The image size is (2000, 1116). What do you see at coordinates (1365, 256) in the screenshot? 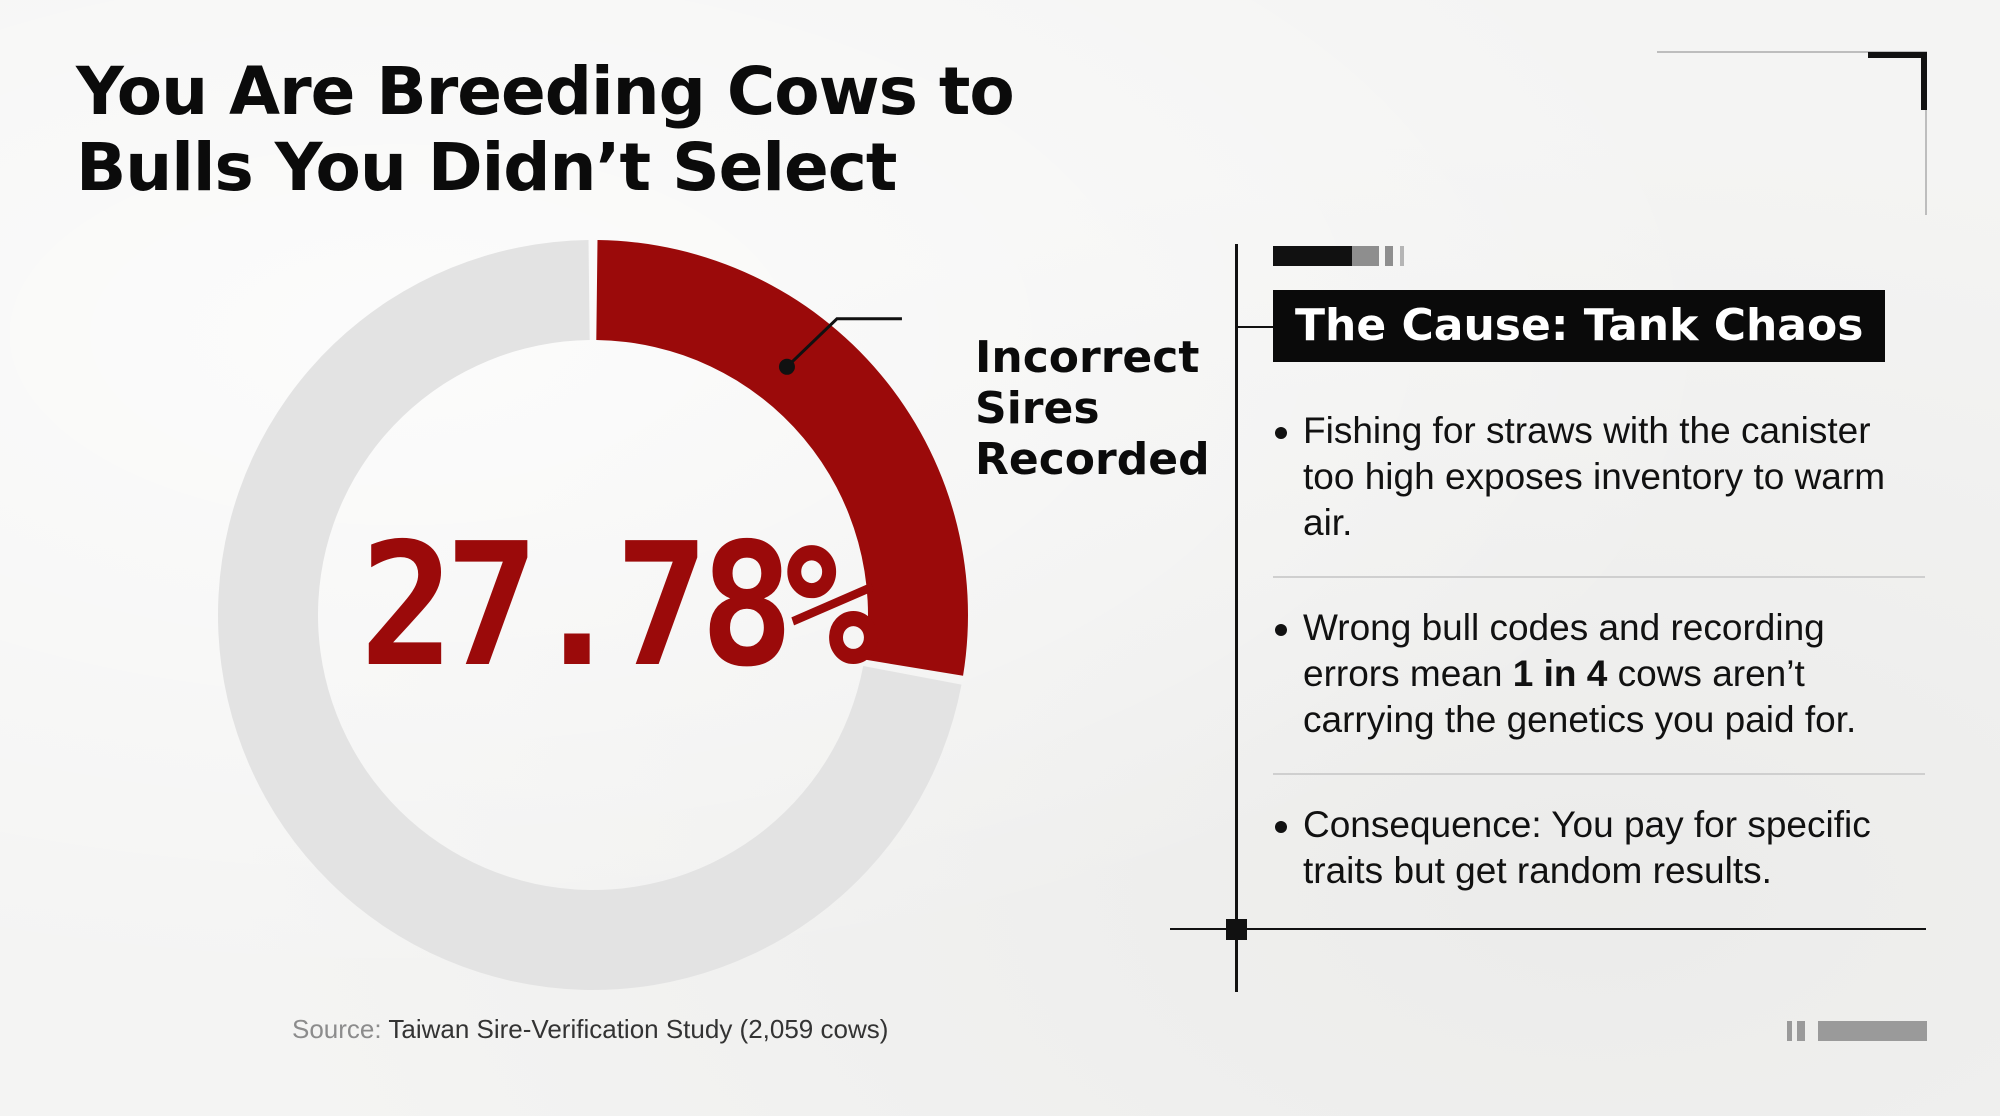
I see `deco-bar-grey` at bounding box center [1365, 256].